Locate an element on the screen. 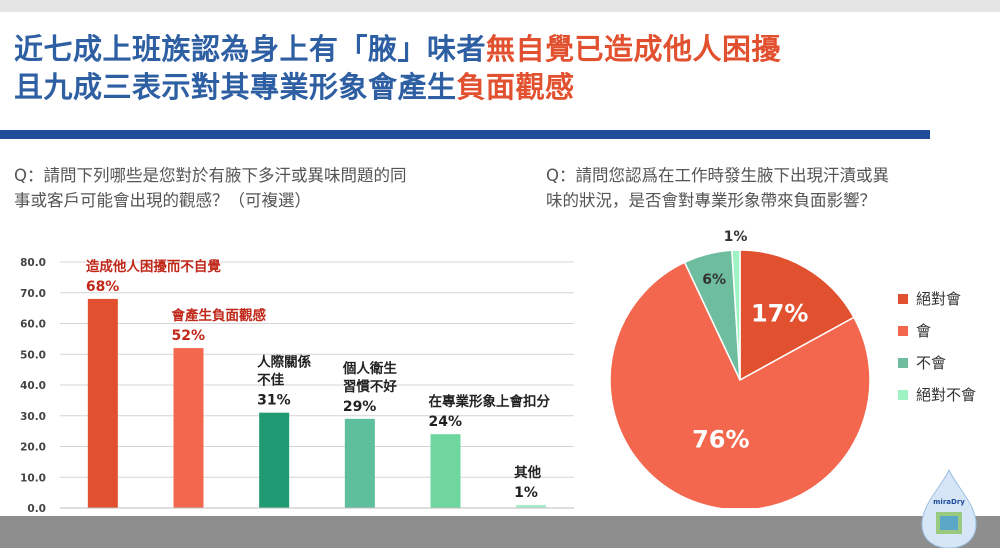 Image resolution: width=1000 pixels, height=548 pixels. bar-category-label-2-1: 不佳 is located at coordinates (270, 380).